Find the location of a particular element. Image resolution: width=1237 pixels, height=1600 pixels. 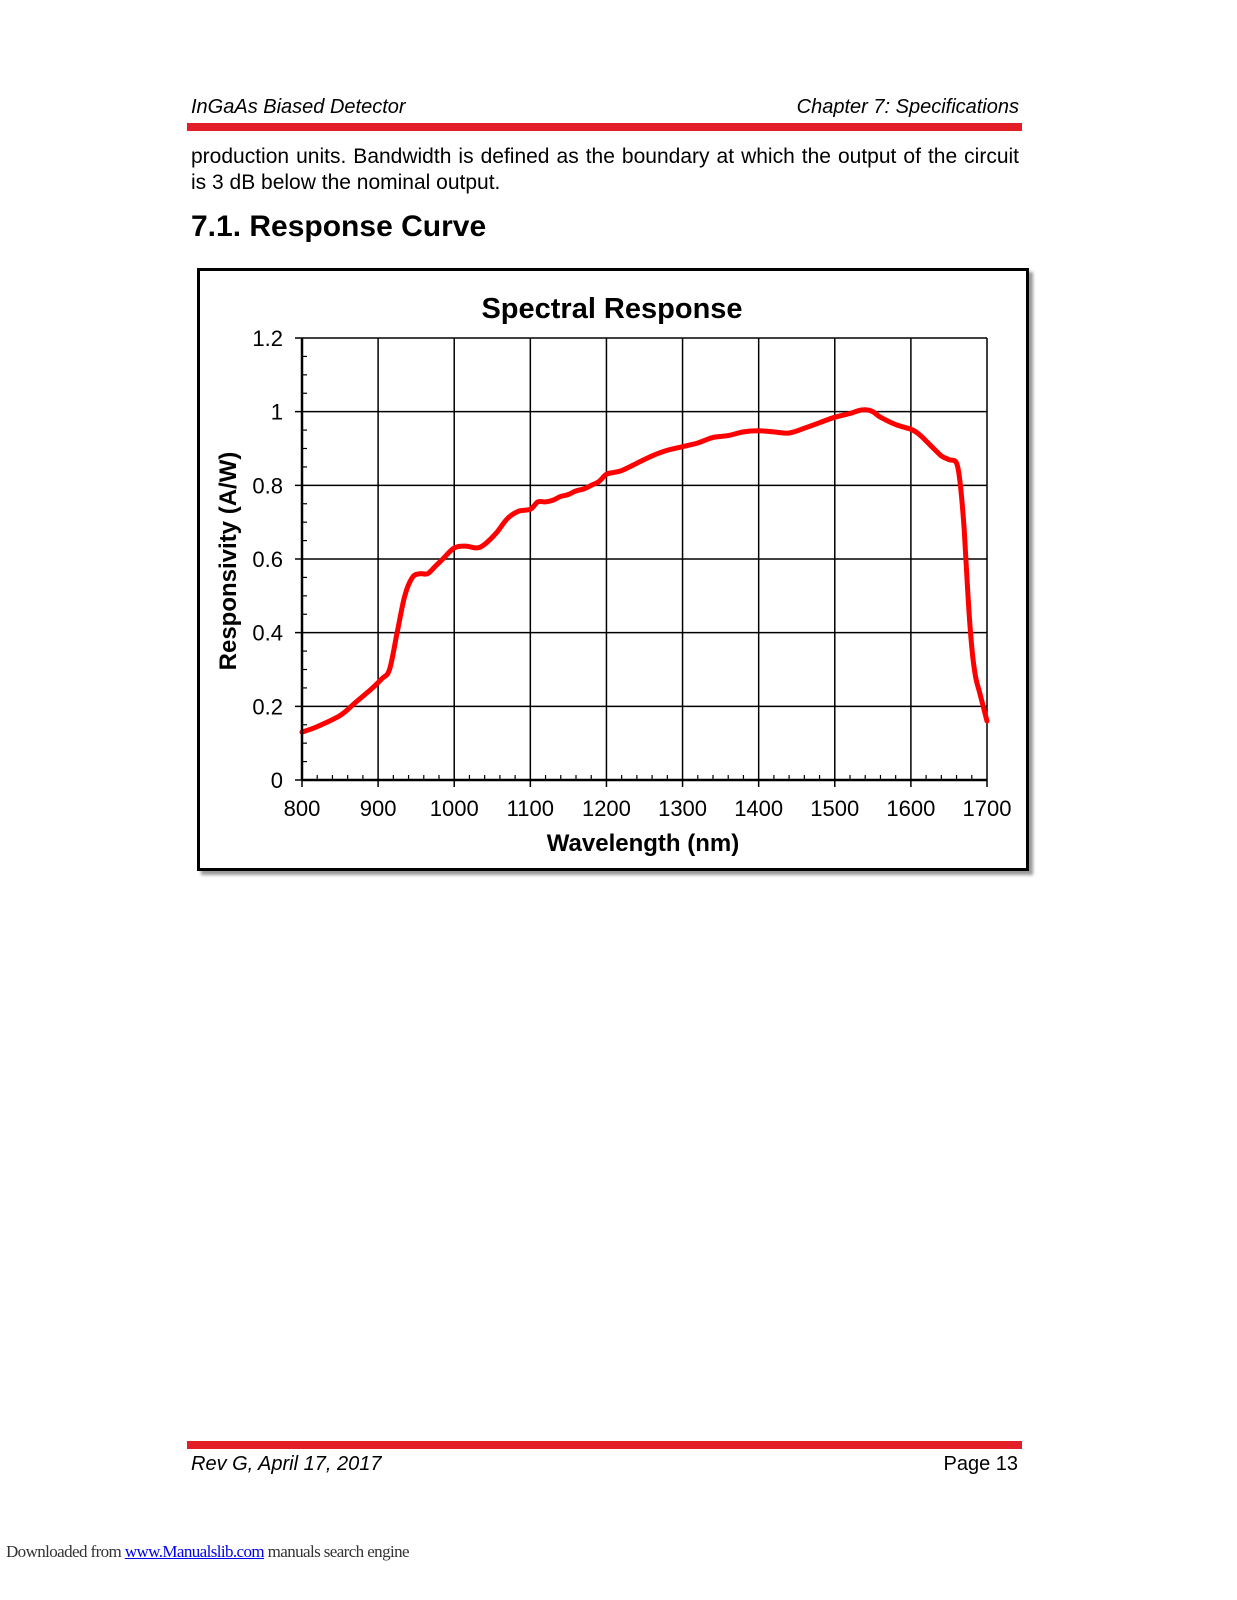

y-tick-label: 0 is located at coordinates (277, 780).